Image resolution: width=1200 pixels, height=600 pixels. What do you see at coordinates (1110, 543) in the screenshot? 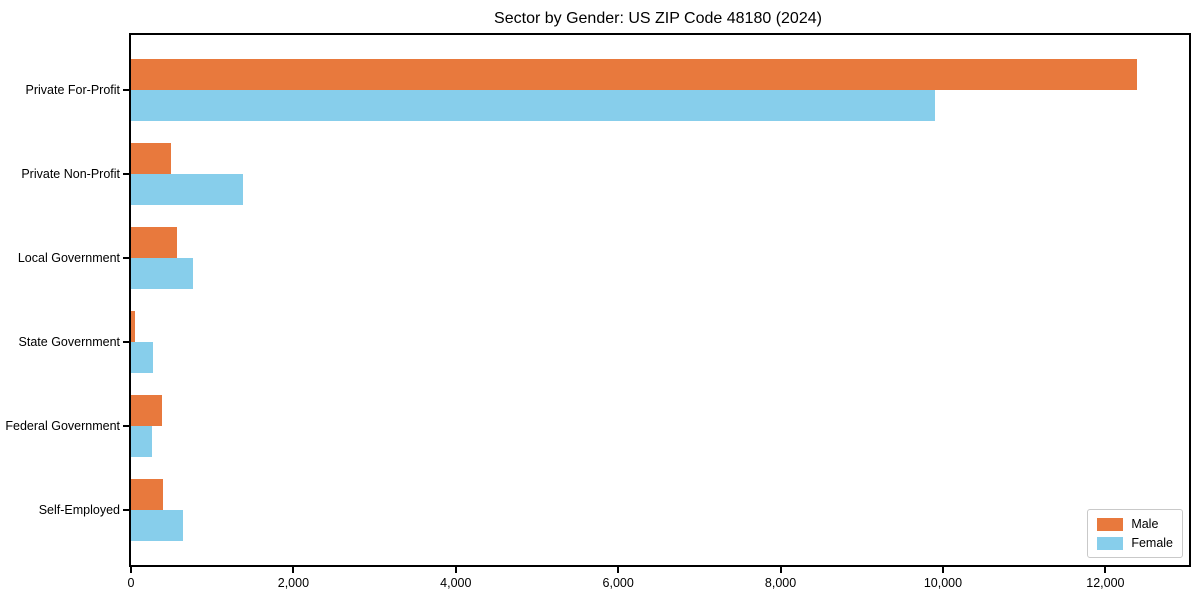
I see `legend-swatch-female` at bounding box center [1110, 543].